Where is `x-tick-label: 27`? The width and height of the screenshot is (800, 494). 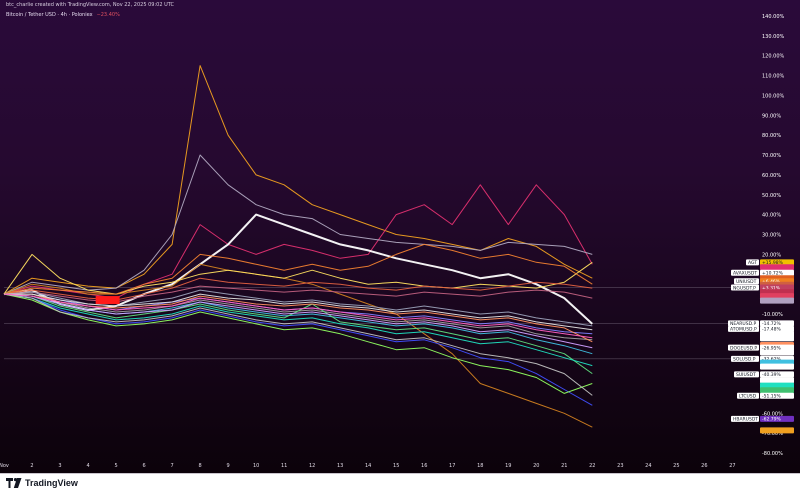
x-tick-label: 27 is located at coordinates (732, 466).